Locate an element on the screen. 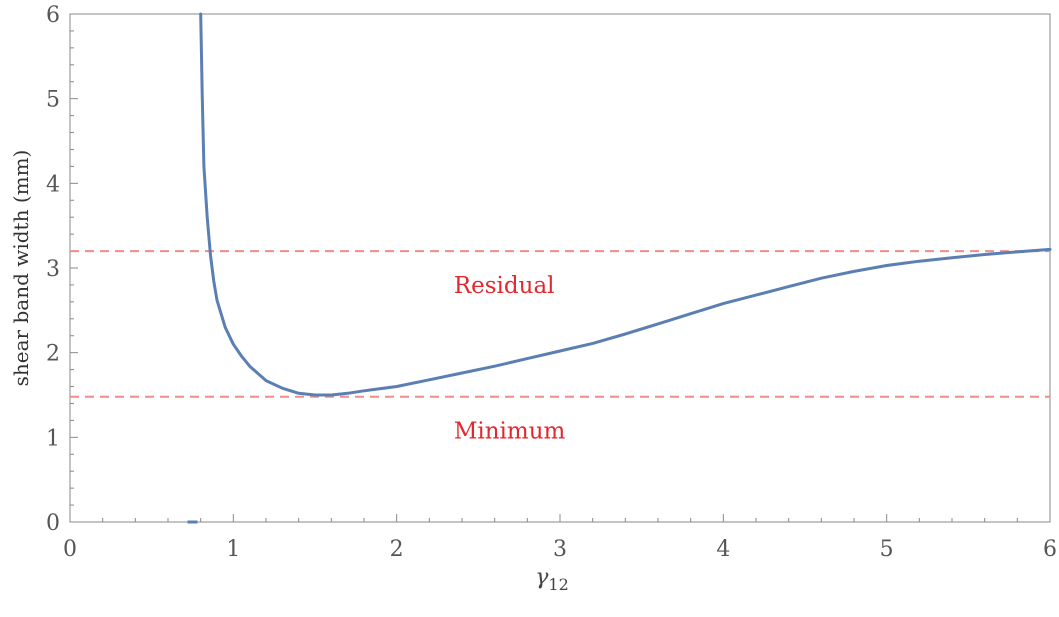 Image resolution: width=1059 pixels, height=617 pixels. y-tick-label: 4 is located at coordinates (53, 184).